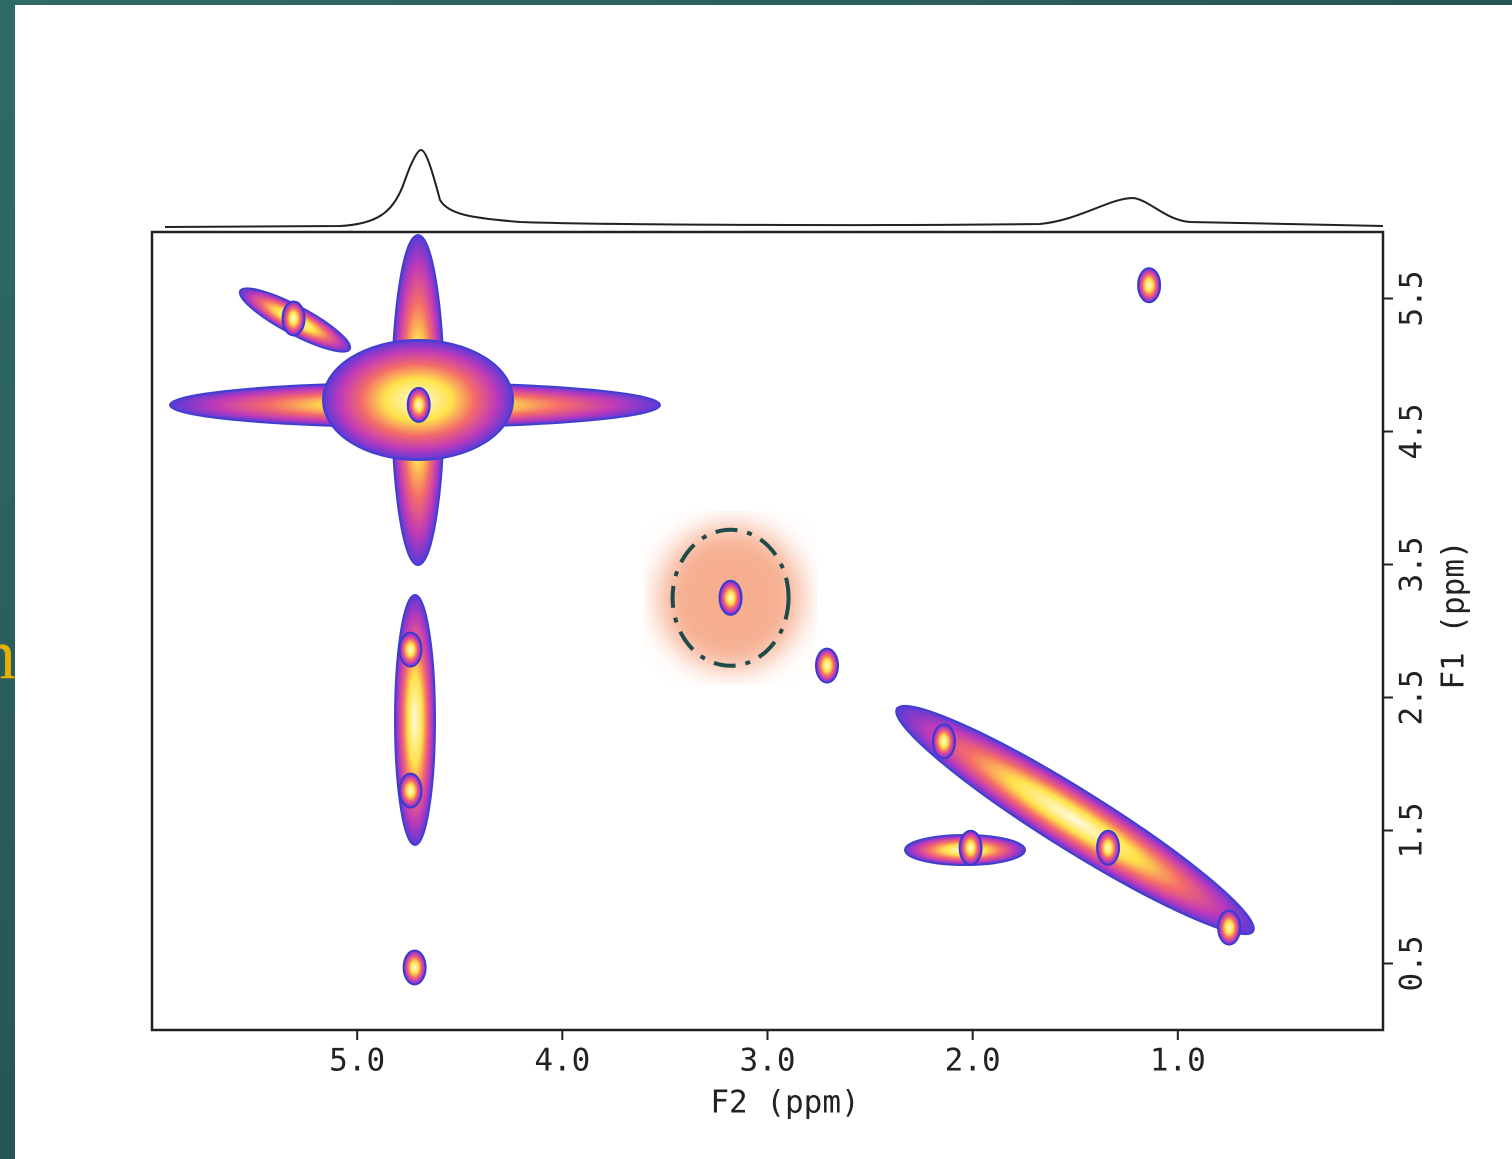  I want to click on x-axis-label: F2 (ppm), so click(784, 1103).